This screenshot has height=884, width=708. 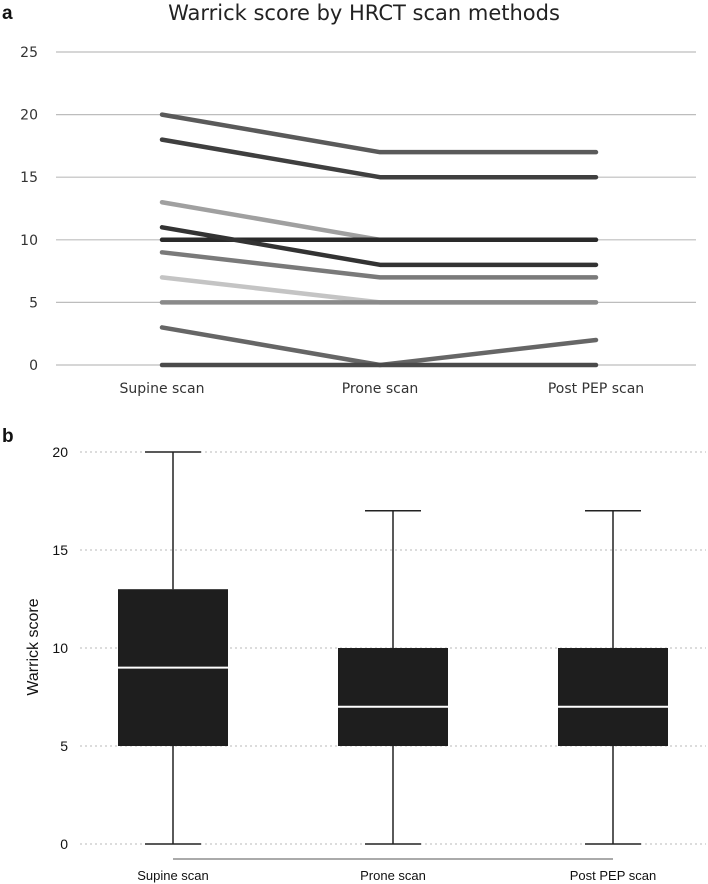 I want to click on panel-a-x-category-label: Prone scan, so click(x=380, y=389).